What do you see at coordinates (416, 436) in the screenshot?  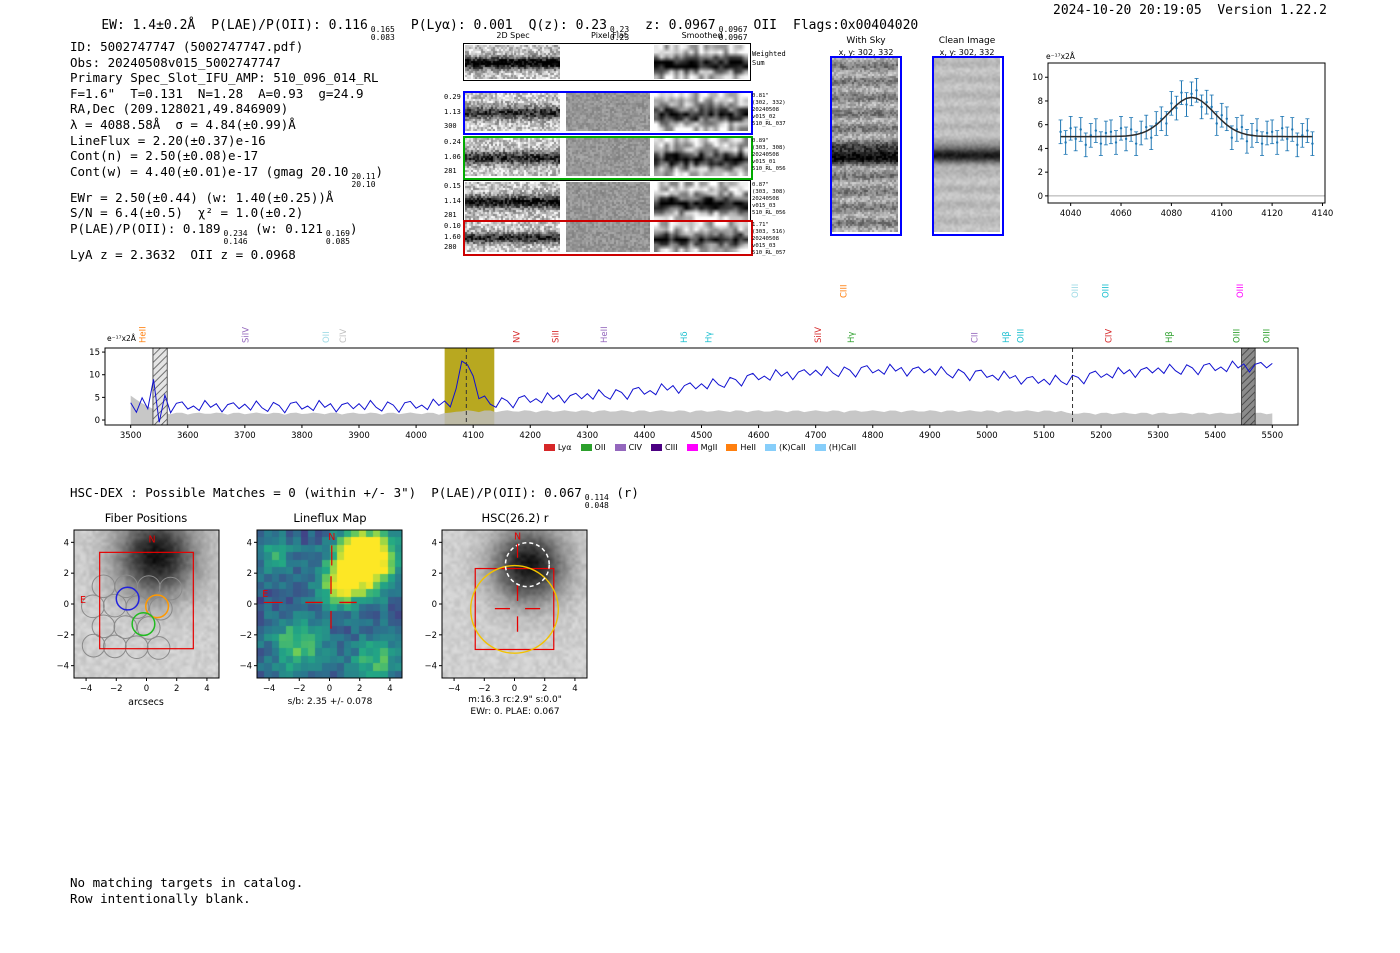 I see `svg-text: 4000` at bounding box center [416, 436].